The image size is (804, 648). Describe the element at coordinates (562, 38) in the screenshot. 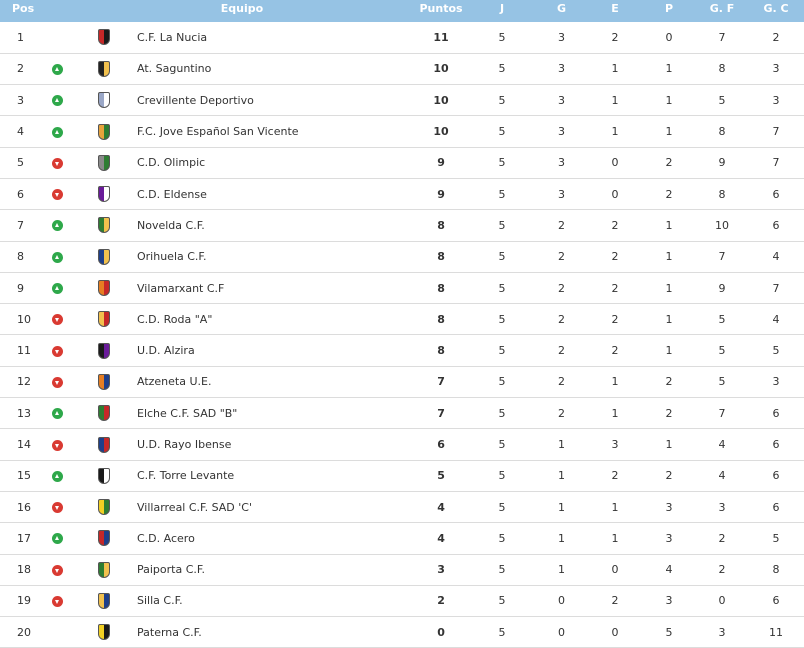

I see `g-cell: 3` at that location.